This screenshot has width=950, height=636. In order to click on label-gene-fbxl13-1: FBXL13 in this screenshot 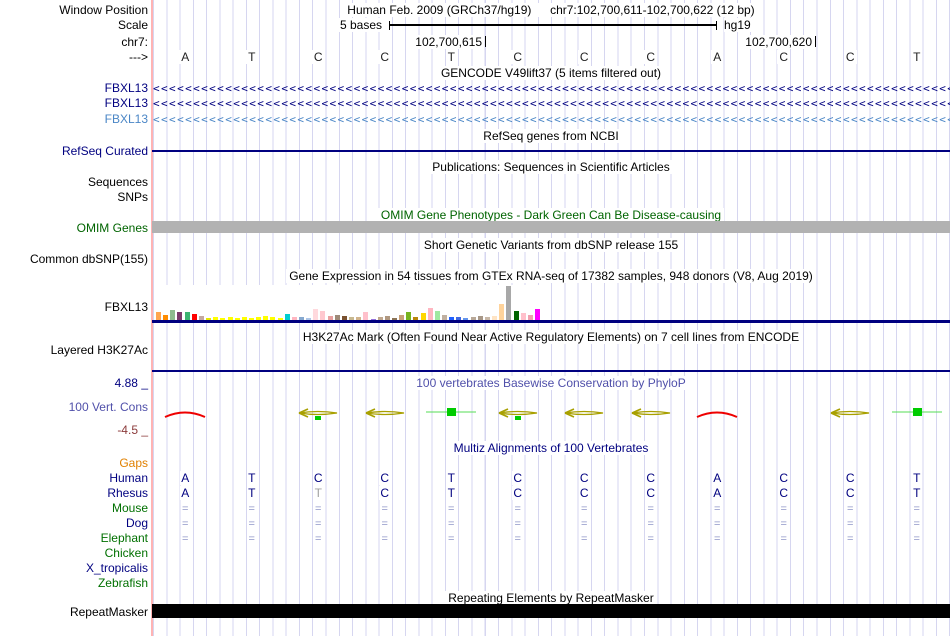, I will do `click(74, 88)`.